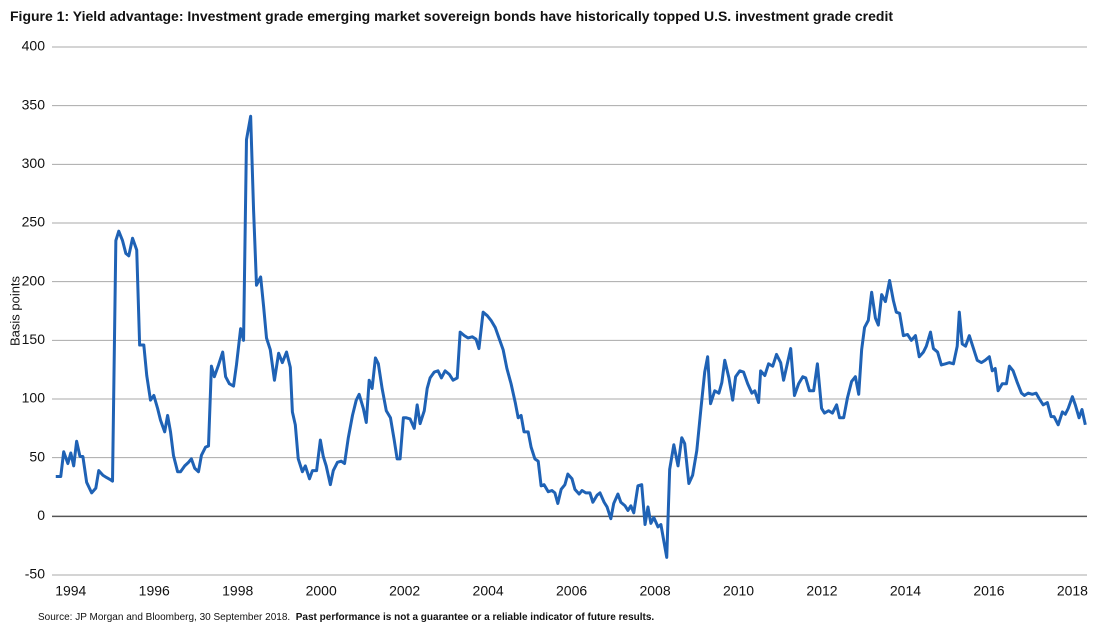  Describe the element at coordinates (571, 591) in the screenshot. I see `x-tick-label: 2006` at that location.